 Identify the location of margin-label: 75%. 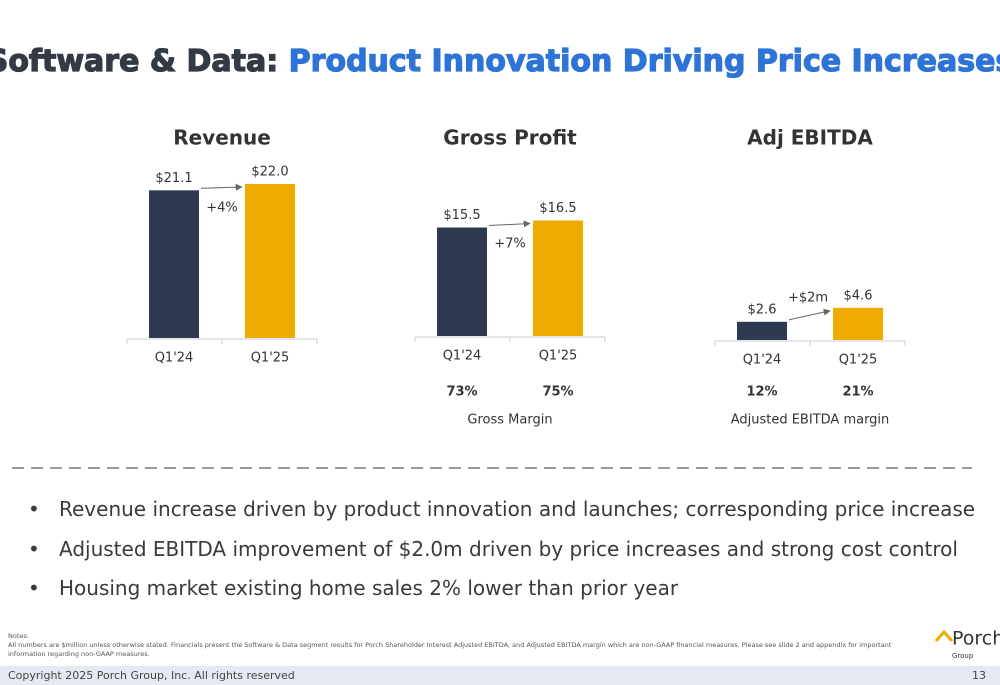
(557, 392).